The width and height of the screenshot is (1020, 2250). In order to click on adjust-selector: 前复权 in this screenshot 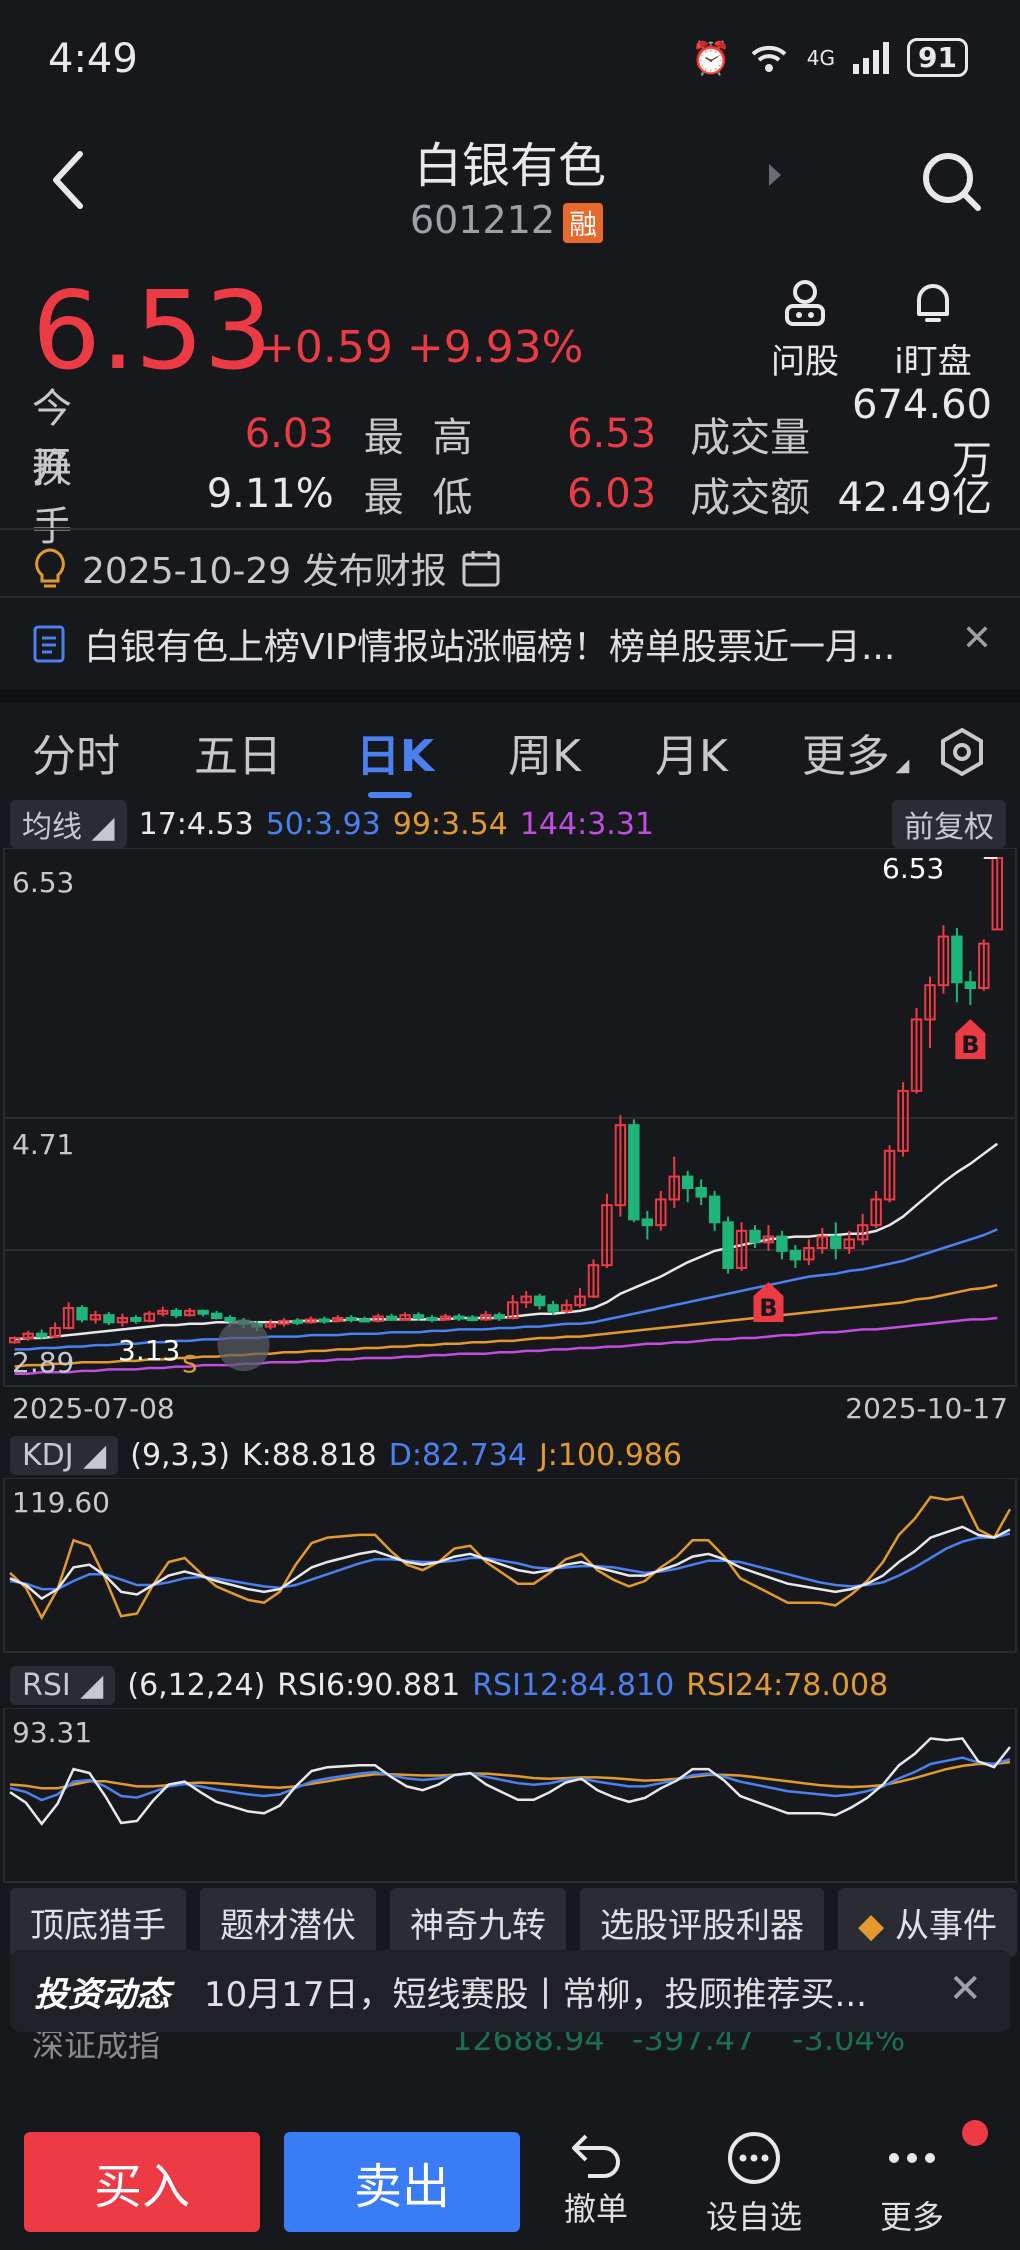, I will do `click(949, 824)`.